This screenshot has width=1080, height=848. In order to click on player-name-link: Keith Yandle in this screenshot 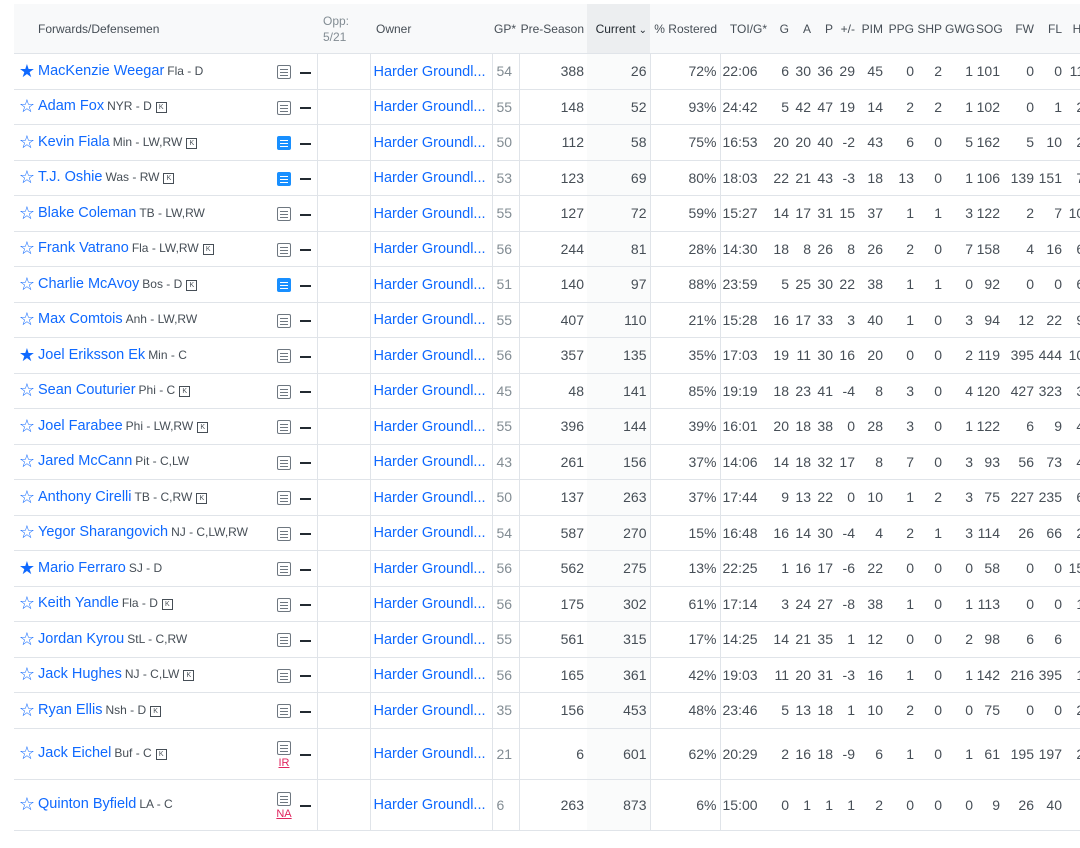, I will do `click(78, 603)`.